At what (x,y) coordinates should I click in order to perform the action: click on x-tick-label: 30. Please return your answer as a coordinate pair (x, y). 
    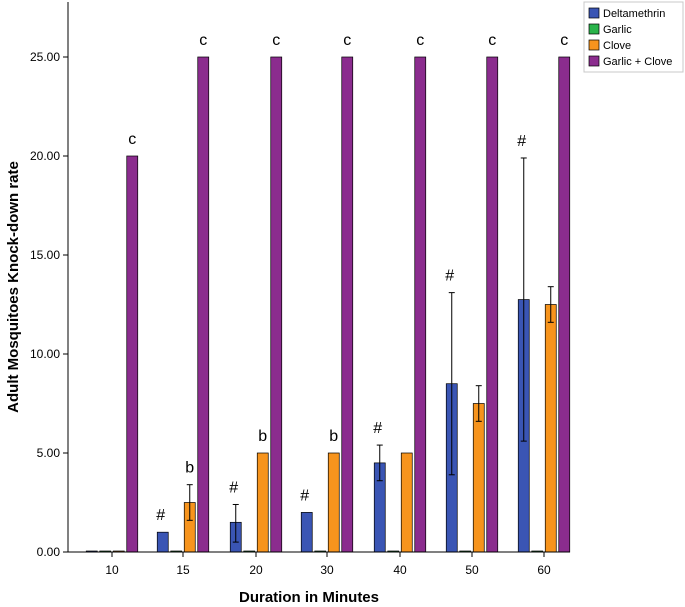
    Looking at the image, I should click on (327, 570).